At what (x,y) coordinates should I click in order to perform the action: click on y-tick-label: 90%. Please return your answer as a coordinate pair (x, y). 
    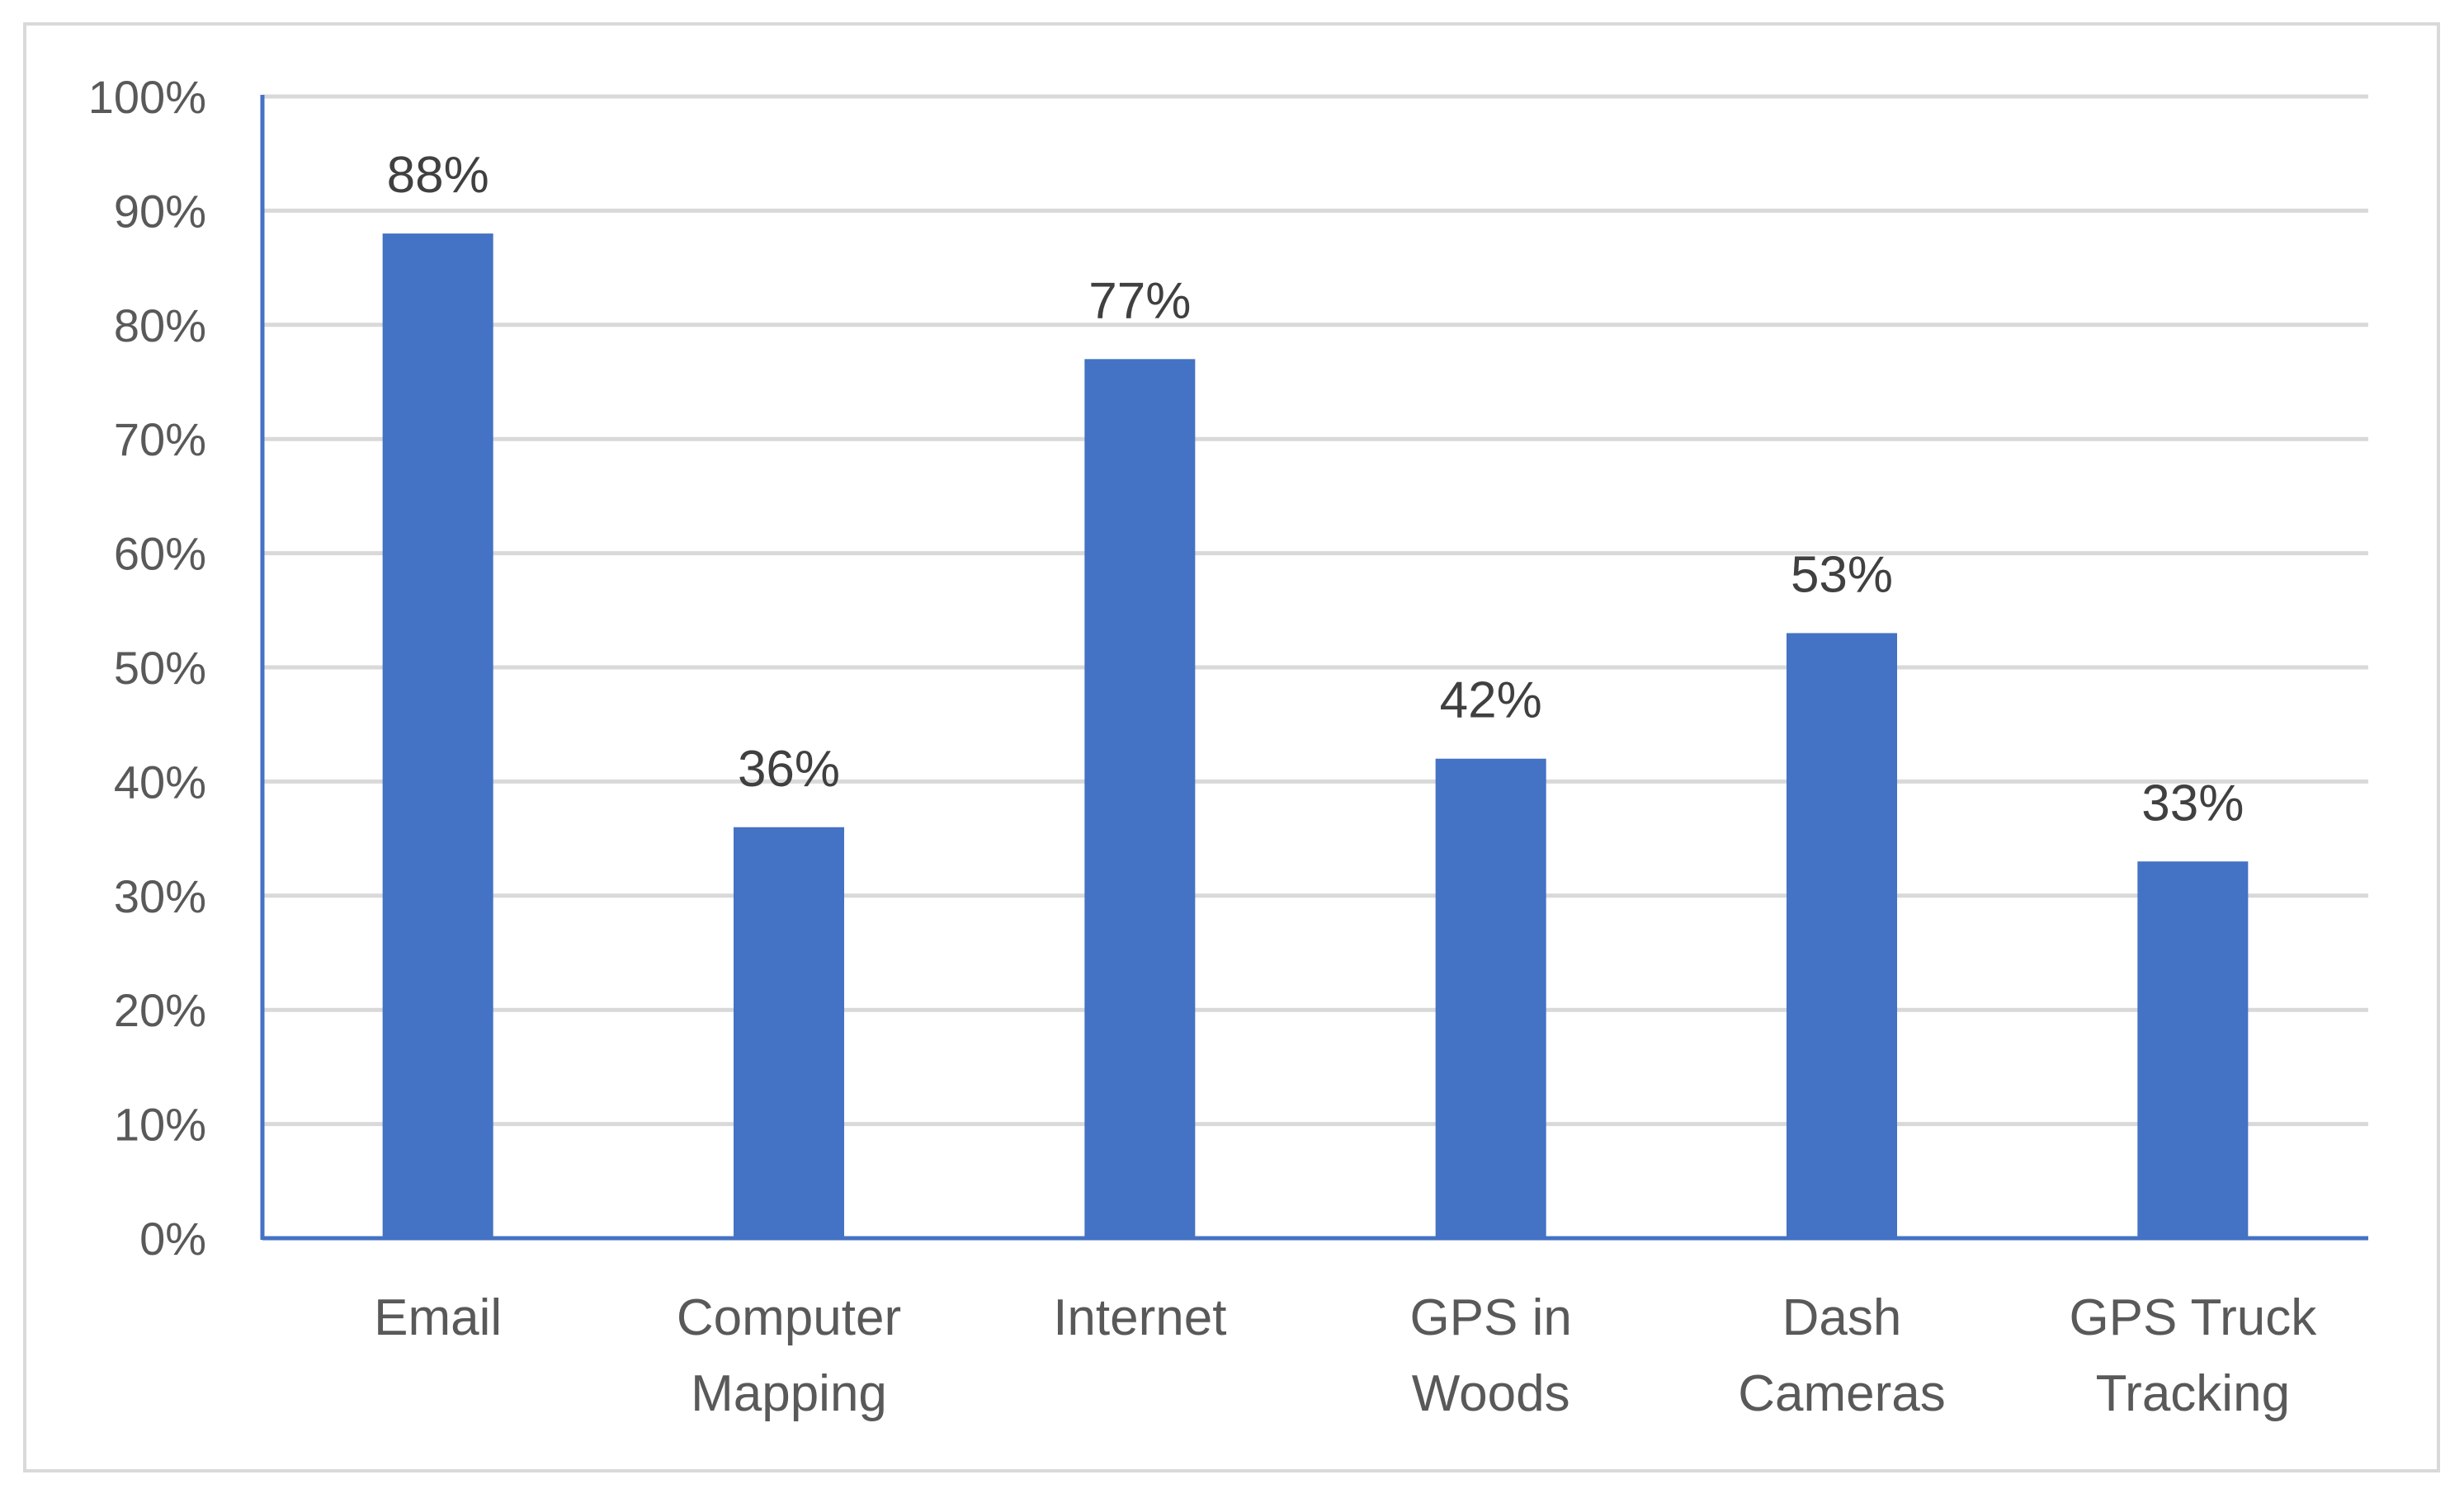
    Looking at the image, I should click on (160, 211).